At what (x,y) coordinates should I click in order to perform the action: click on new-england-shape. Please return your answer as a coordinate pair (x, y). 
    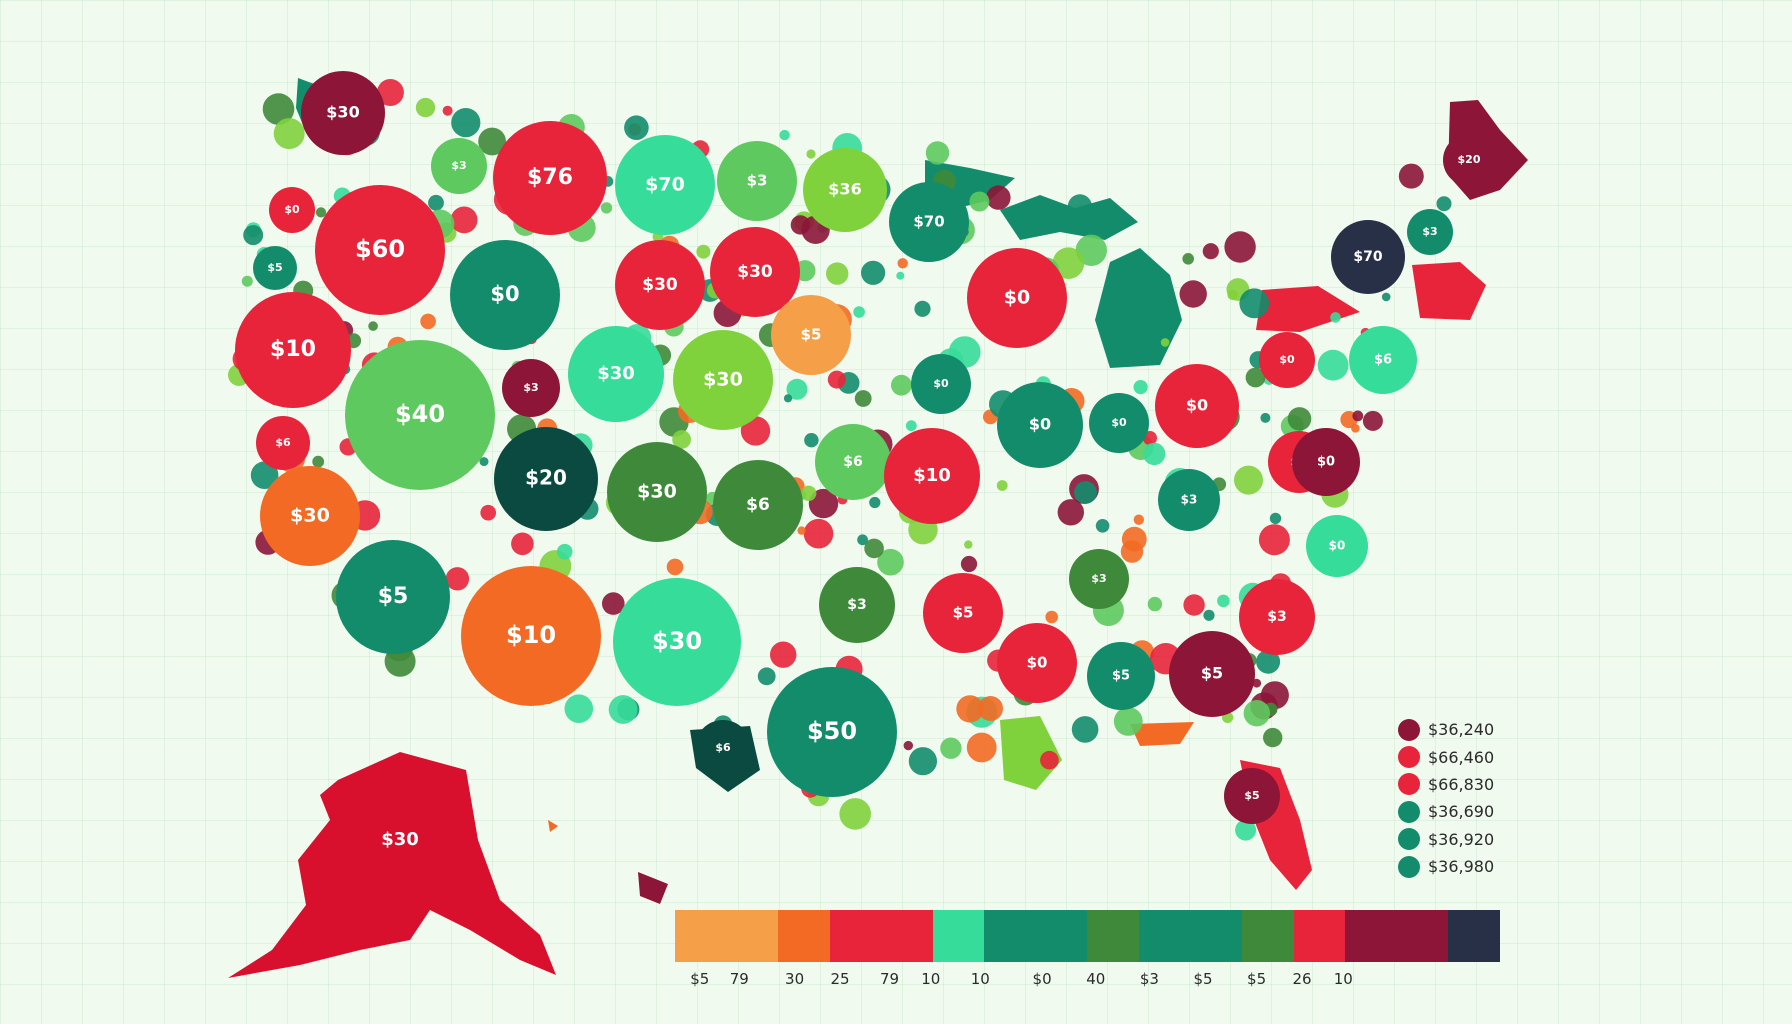
    Looking at the image, I should click on (1449, 291).